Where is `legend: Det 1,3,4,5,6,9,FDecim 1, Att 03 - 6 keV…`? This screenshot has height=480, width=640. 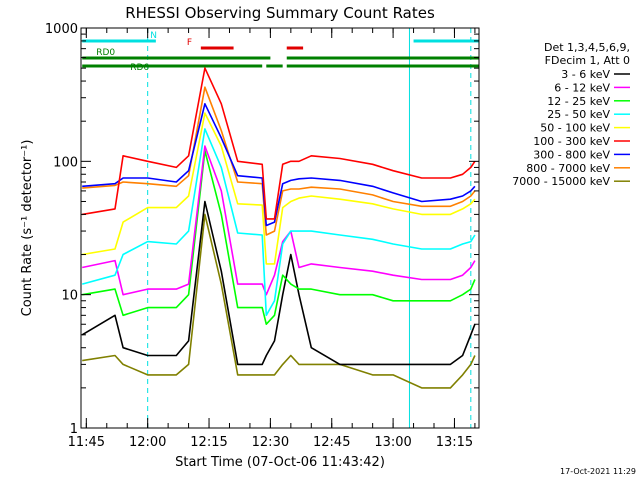 legend: Det 1,3,4,5,6,9,FDecim 1, Att 03 - 6 keV… is located at coordinates (571, 114).